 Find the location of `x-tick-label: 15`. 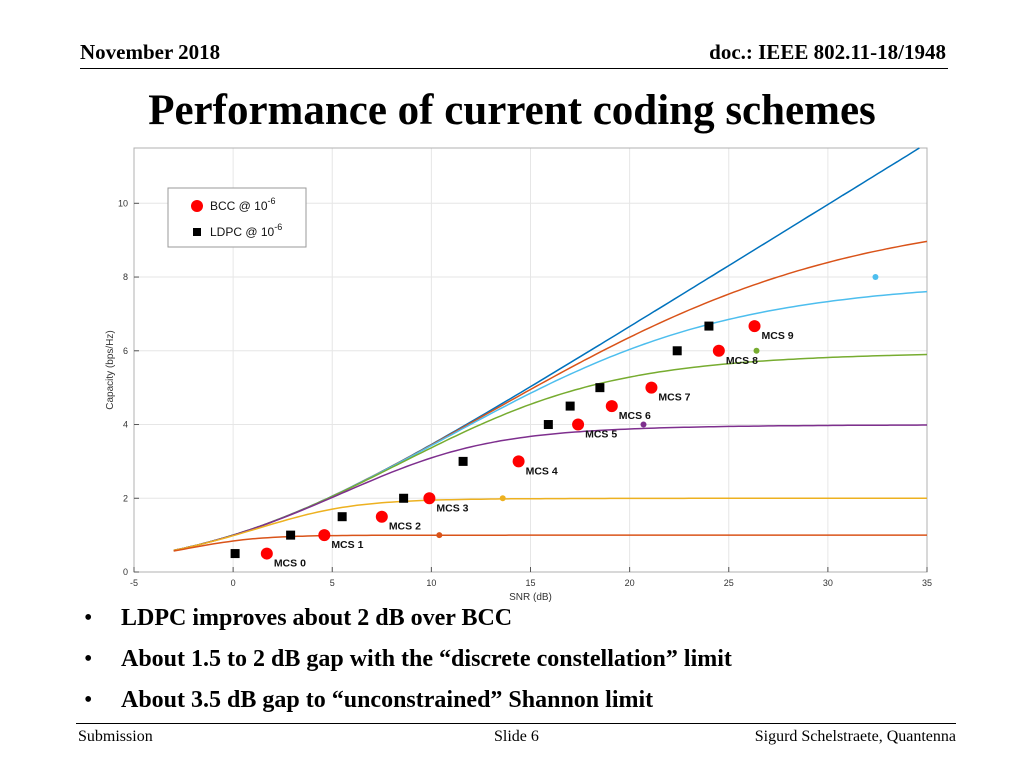

x-tick-label: 15 is located at coordinates (530, 583).